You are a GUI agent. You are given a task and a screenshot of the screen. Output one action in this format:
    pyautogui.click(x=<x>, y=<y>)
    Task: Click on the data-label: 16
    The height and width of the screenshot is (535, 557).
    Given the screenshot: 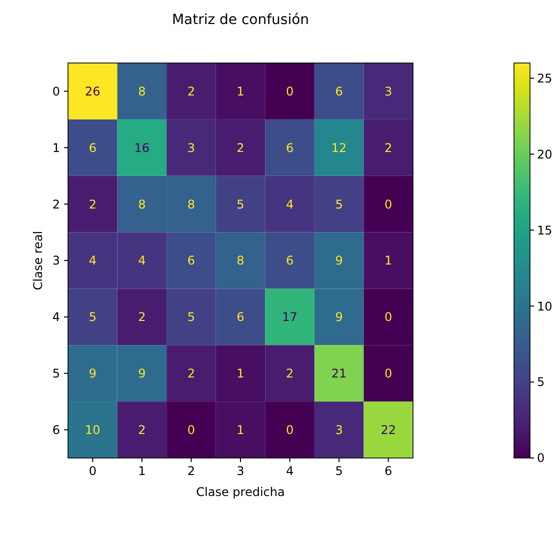 What is the action you would take?
    pyautogui.click(x=142, y=147)
    